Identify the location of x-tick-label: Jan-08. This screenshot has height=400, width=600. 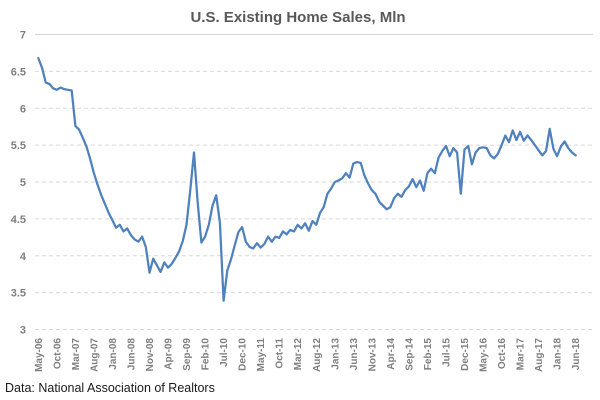
(113, 354).